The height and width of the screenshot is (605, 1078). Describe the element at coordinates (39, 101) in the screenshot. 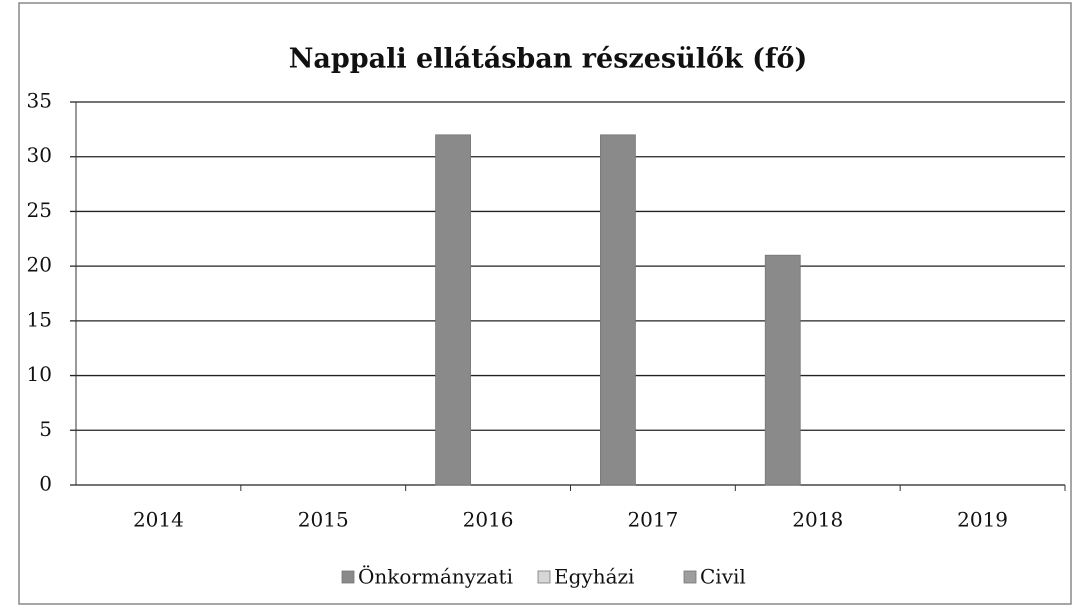

I see `y-tick-label: 35` at that location.